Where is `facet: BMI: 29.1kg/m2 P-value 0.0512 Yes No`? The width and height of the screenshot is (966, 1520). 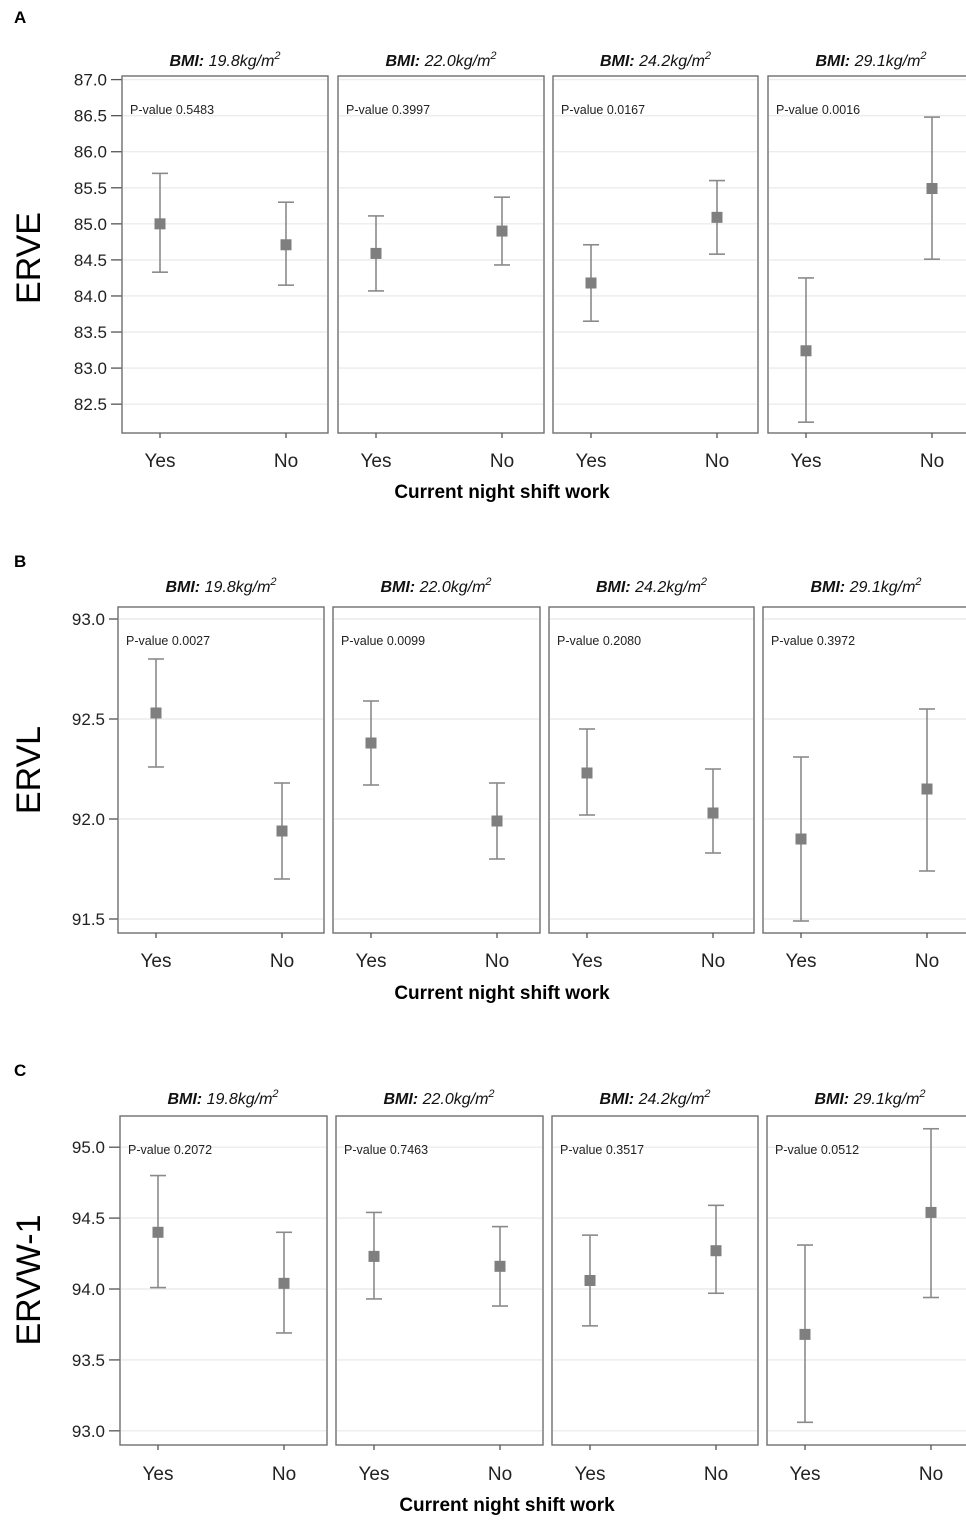
facet: BMI: 29.1kg/m2 P-value 0.0512 Yes No is located at coordinates (866, 1286).